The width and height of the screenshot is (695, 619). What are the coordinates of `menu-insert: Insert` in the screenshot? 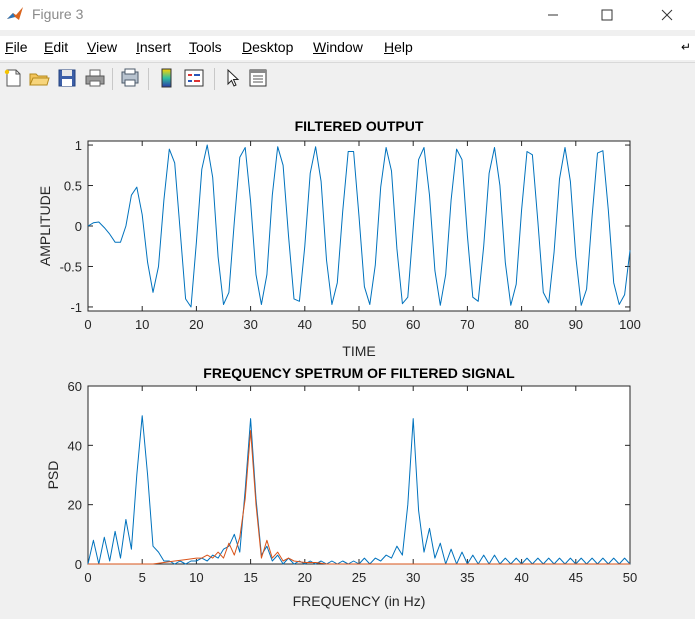 It's located at (154, 47).